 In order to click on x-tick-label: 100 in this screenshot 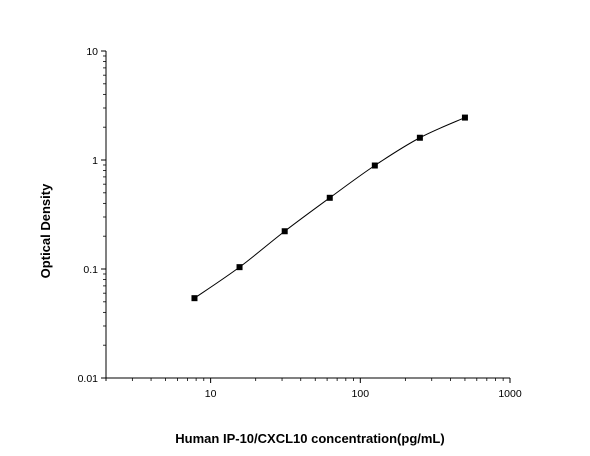, I will do `click(361, 394)`.